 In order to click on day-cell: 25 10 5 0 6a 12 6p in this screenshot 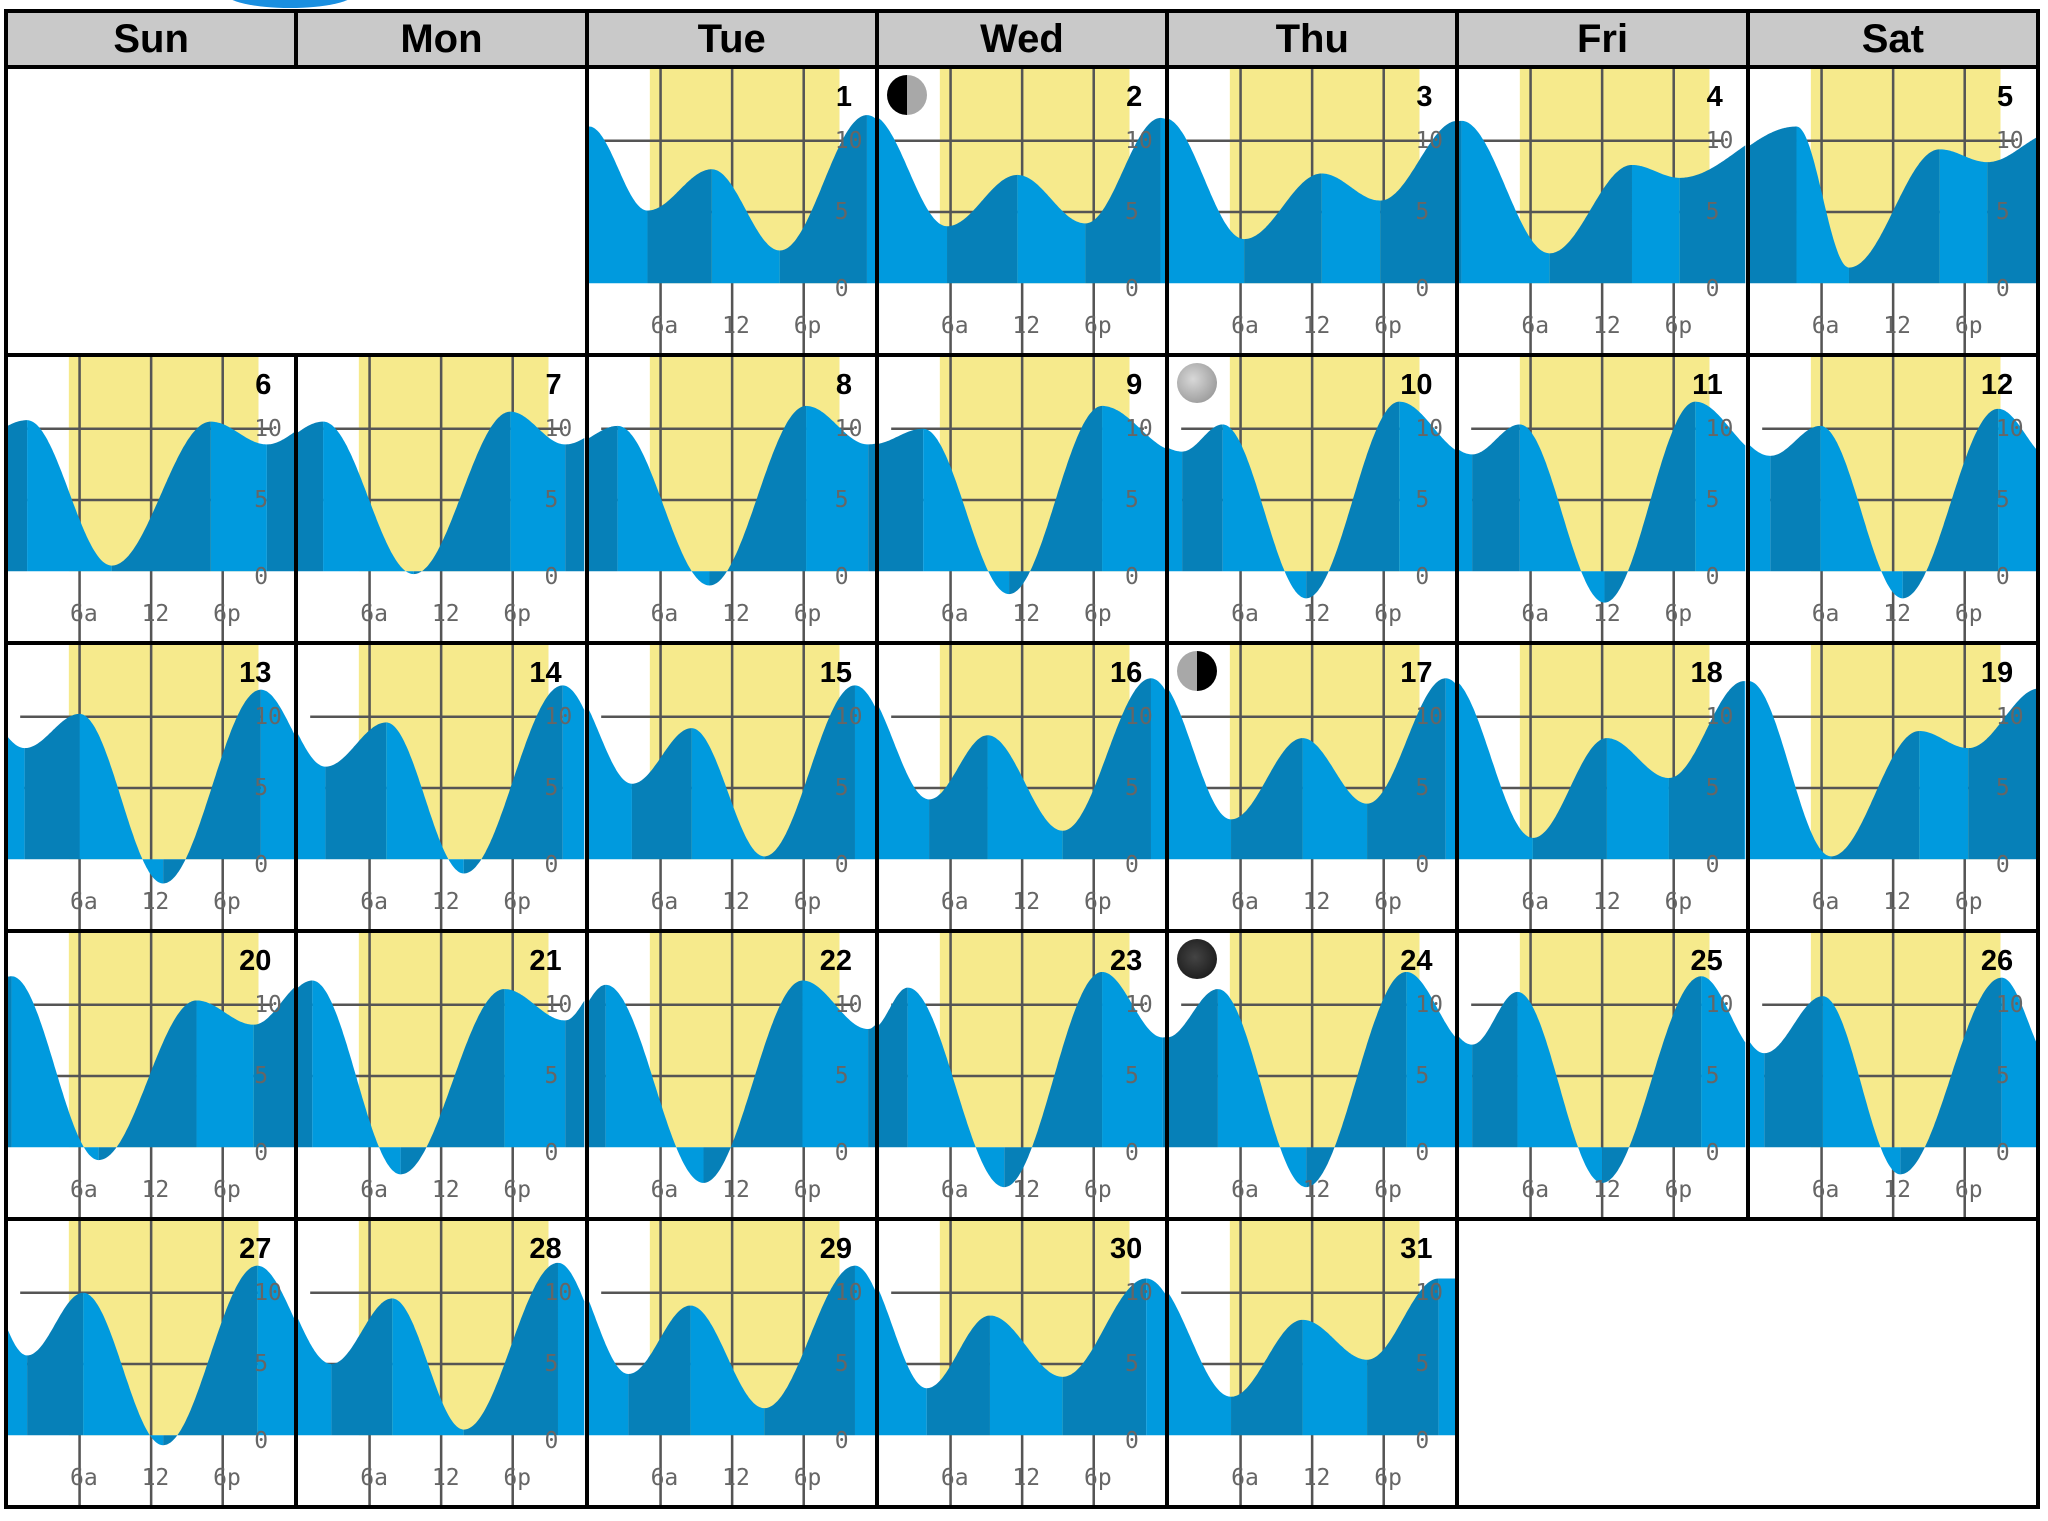, I will do `click(1602, 1075)`.